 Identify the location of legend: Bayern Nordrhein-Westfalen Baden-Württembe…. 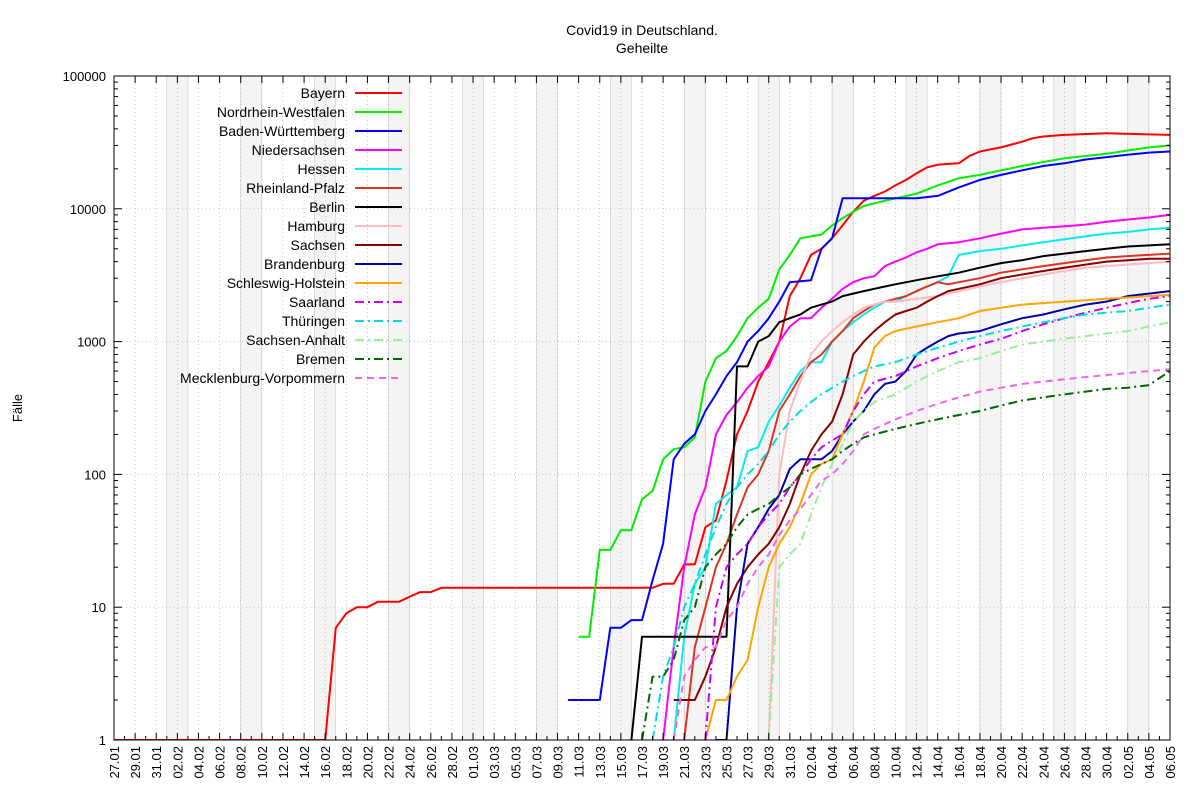
(291, 235).